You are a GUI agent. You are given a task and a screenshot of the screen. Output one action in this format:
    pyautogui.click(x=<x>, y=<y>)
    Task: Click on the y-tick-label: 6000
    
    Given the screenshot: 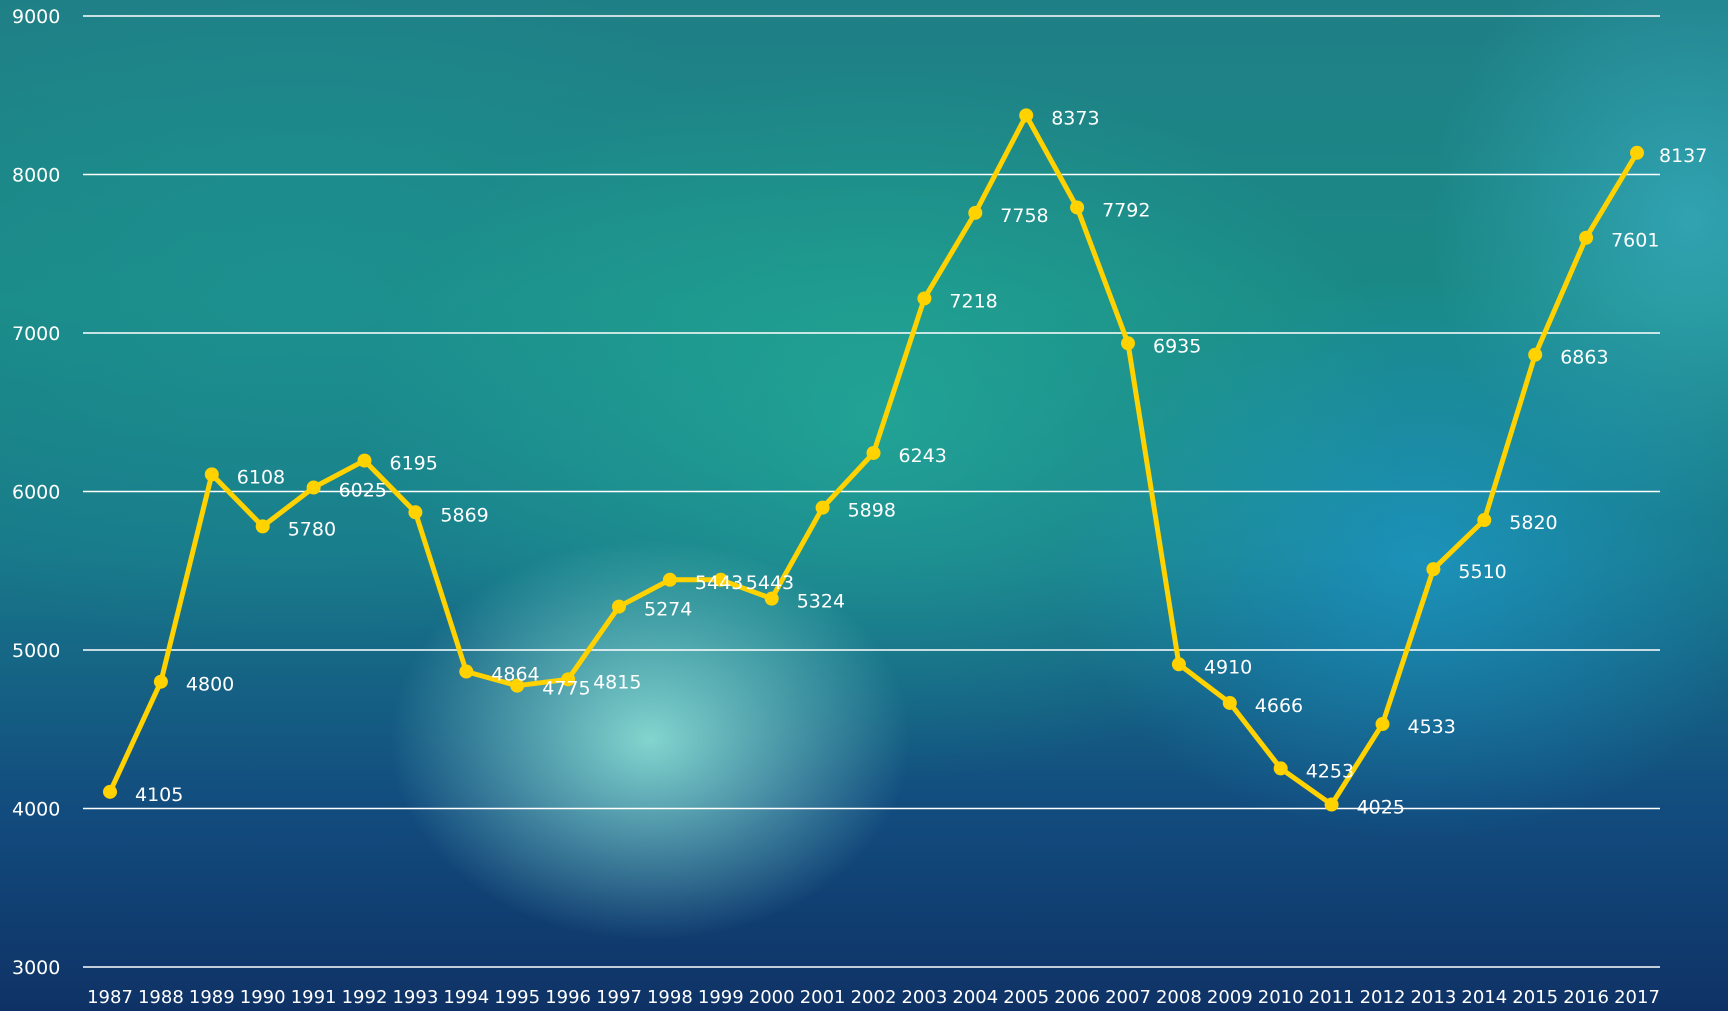 What is the action you would take?
    pyautogui.click(x=36, y=493)
    